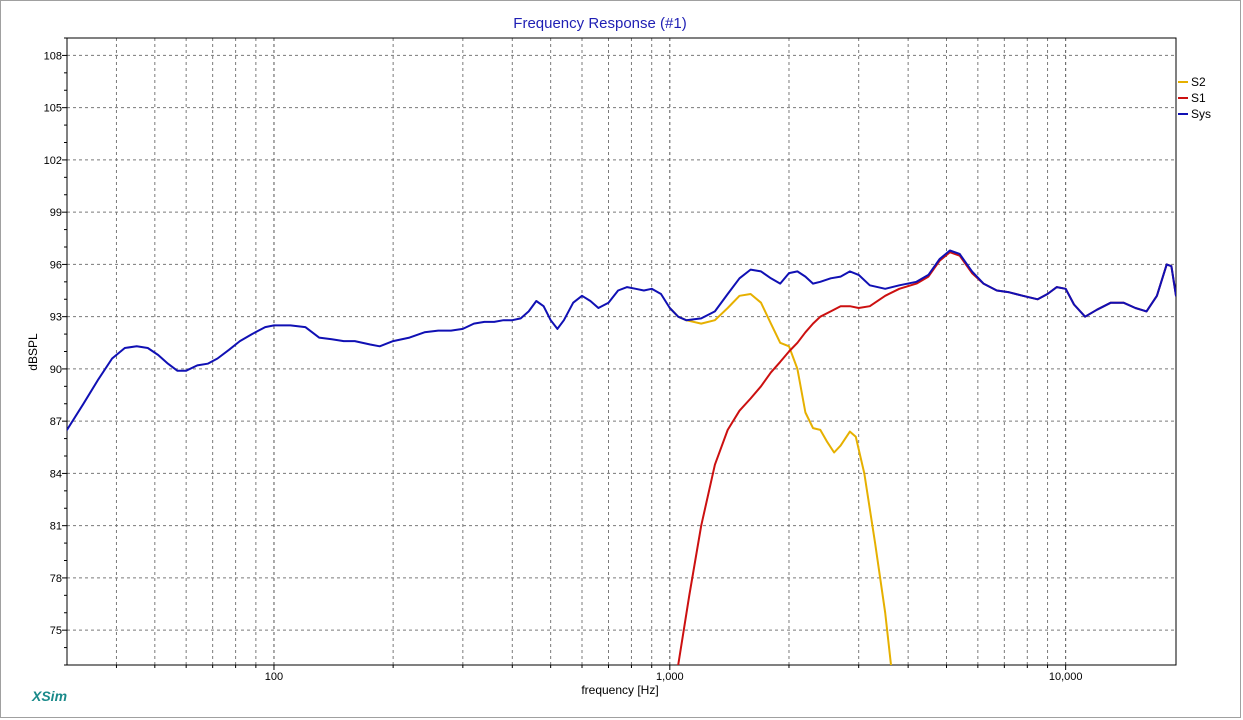 This screenshot has width=1243, height=720. What do you see at coordinates (56, 370) in the screenshot?
I see `y-tick-label: 90` at bounding box center [56, 370].